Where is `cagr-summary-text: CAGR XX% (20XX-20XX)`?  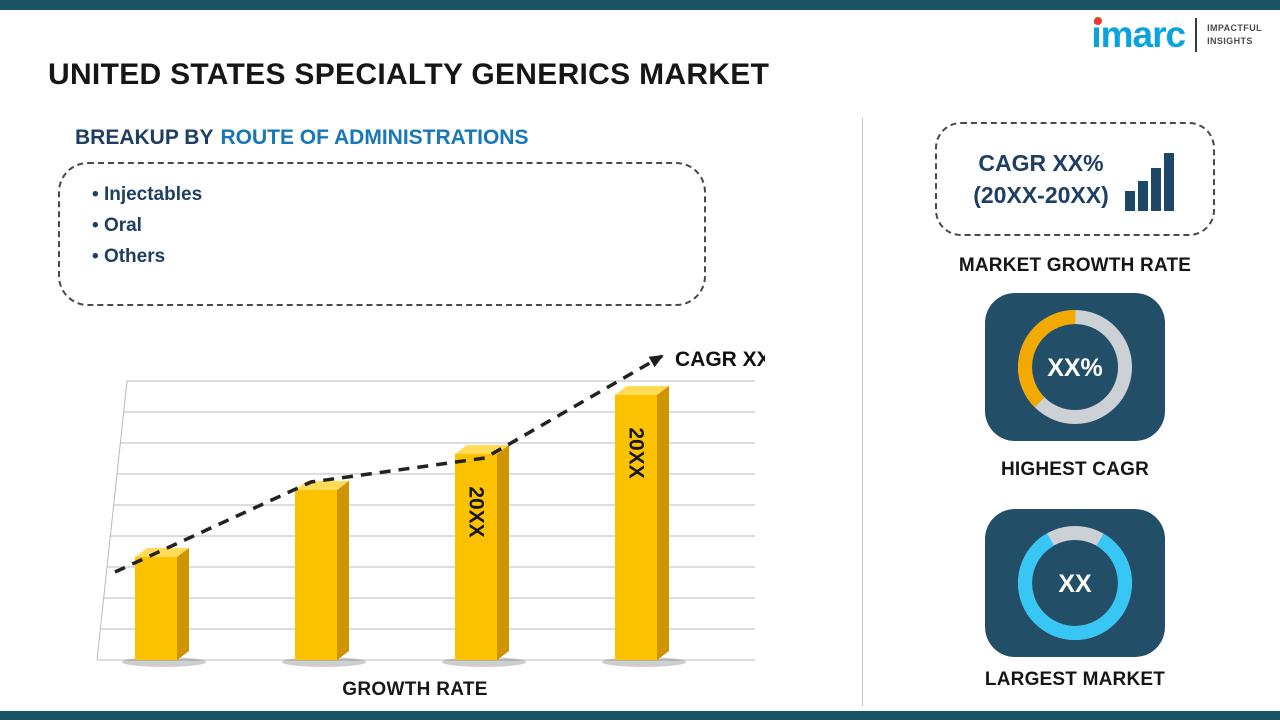 cagr-summary-text: CAGR XX% (20XX-20XX) is located at coordinates (1041, 179).